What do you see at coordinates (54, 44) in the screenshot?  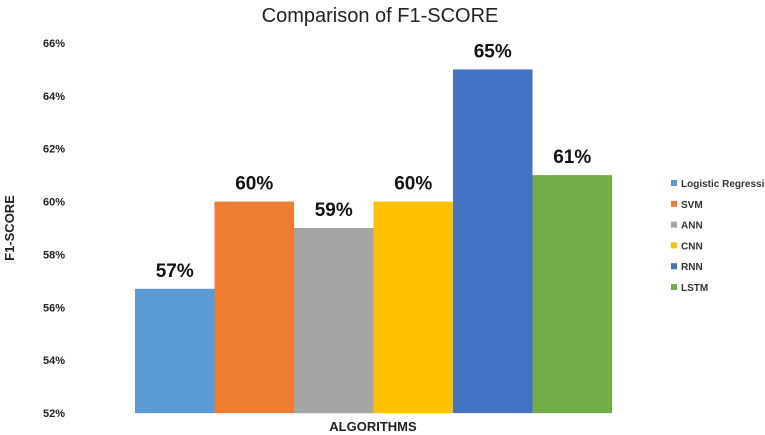 I see `y-tick-label: 66%` at bounding box center [54, 44].